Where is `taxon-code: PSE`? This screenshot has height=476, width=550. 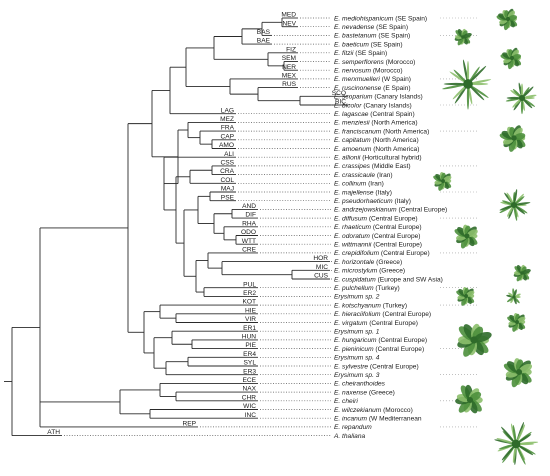
taxon-code: PSE is located at coordinates (228, 197).